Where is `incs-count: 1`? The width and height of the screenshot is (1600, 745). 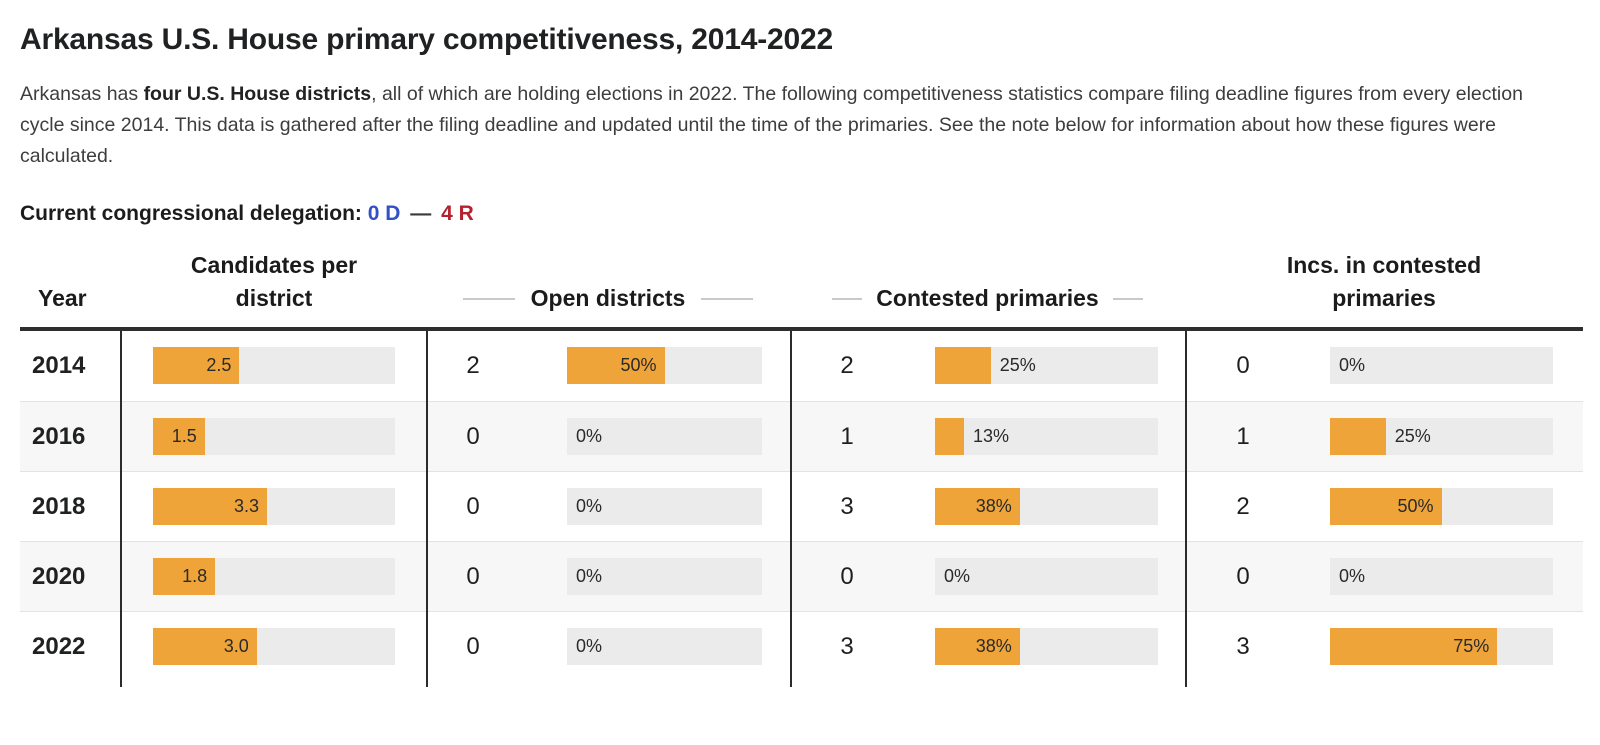 incs-count: 1 is located at coordinates (1243, 436).